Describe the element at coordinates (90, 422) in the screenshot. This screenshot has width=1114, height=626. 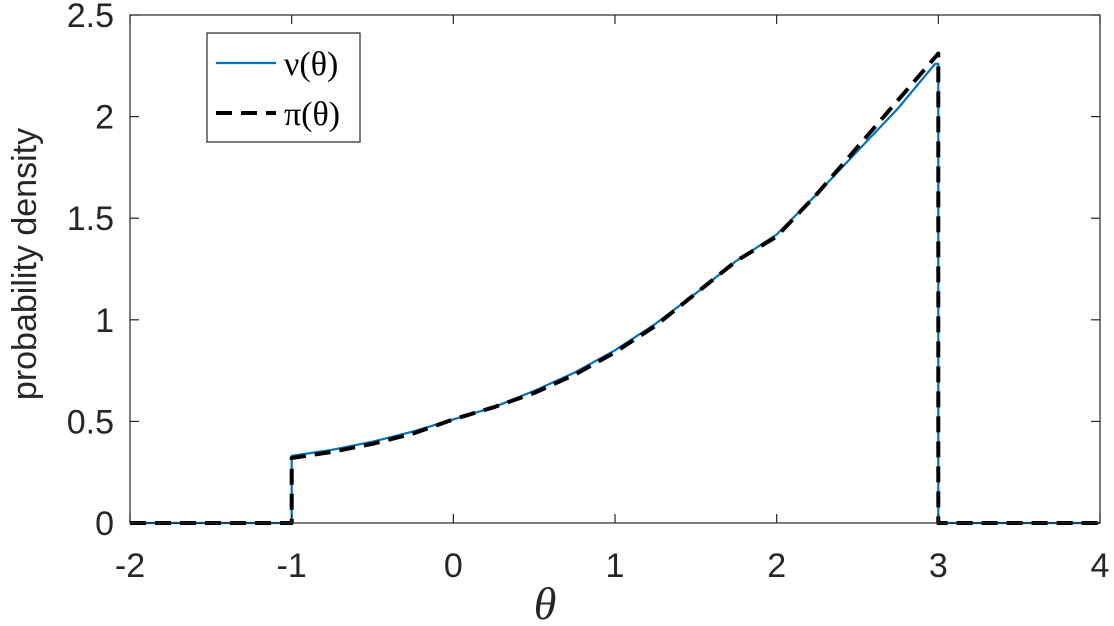
I see `y-tick-label: 0.5` at that location.